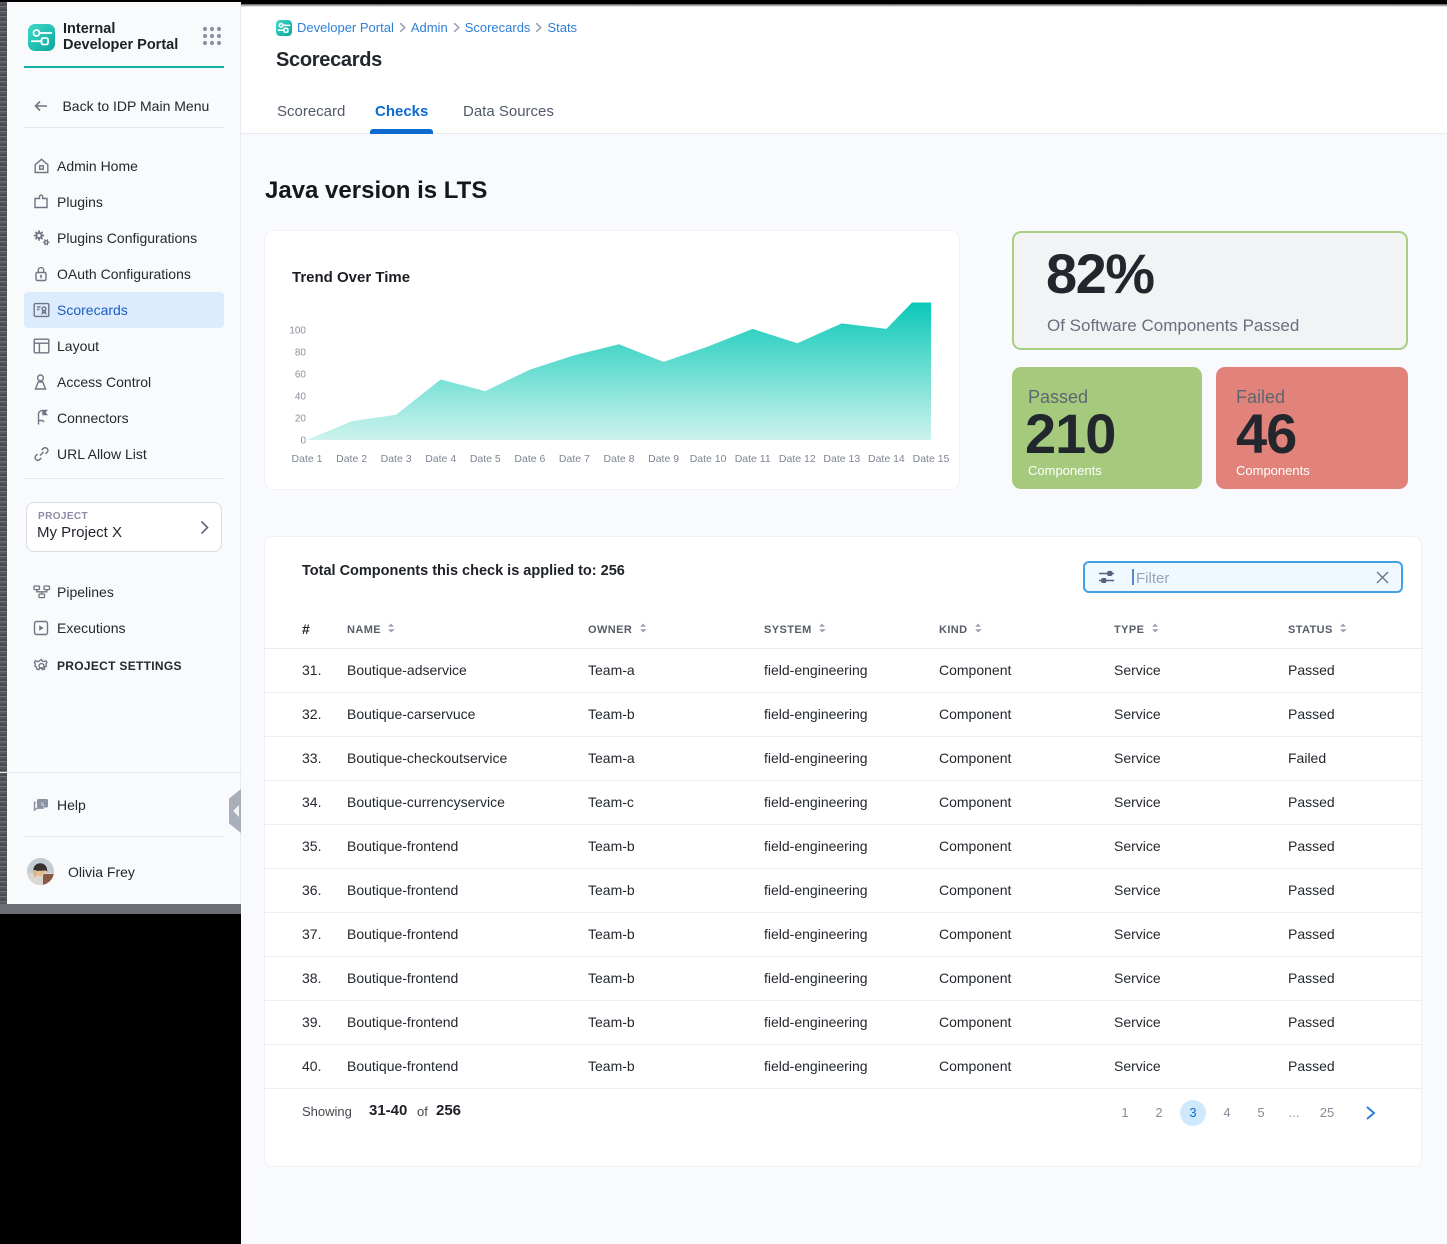 This screenshot has width=1447, height=1244. I want to click on svg-text: Date 7, so click(574, 459).